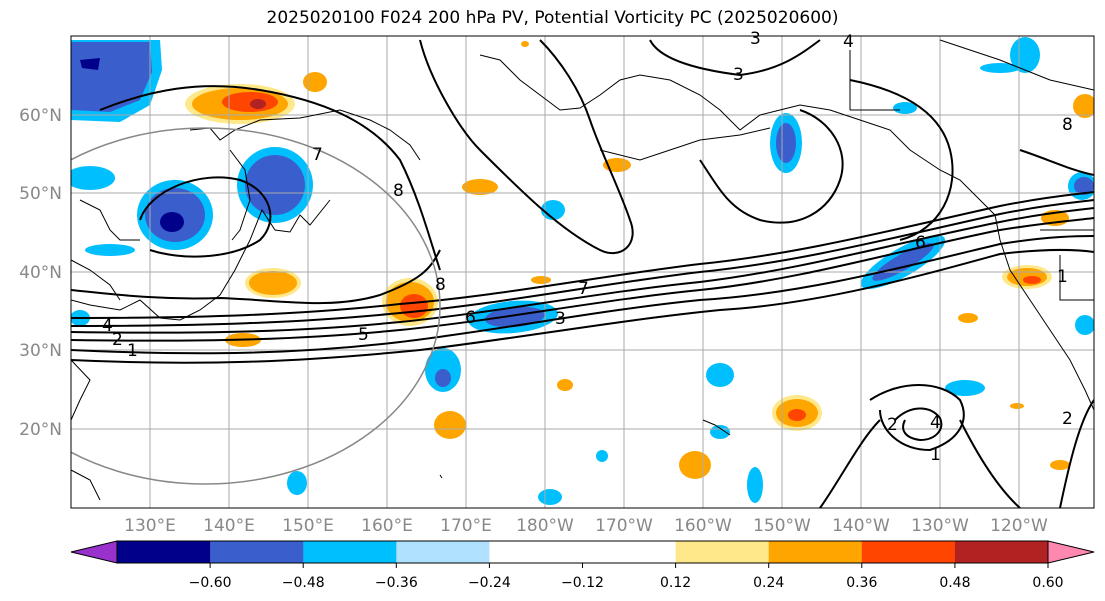 Image resolution: width=1105 pixels, height=601 pixels. Describe the element at coordinates (40, 351) in the screenshot. I see `lat-label-30n: 30°N` at that location.